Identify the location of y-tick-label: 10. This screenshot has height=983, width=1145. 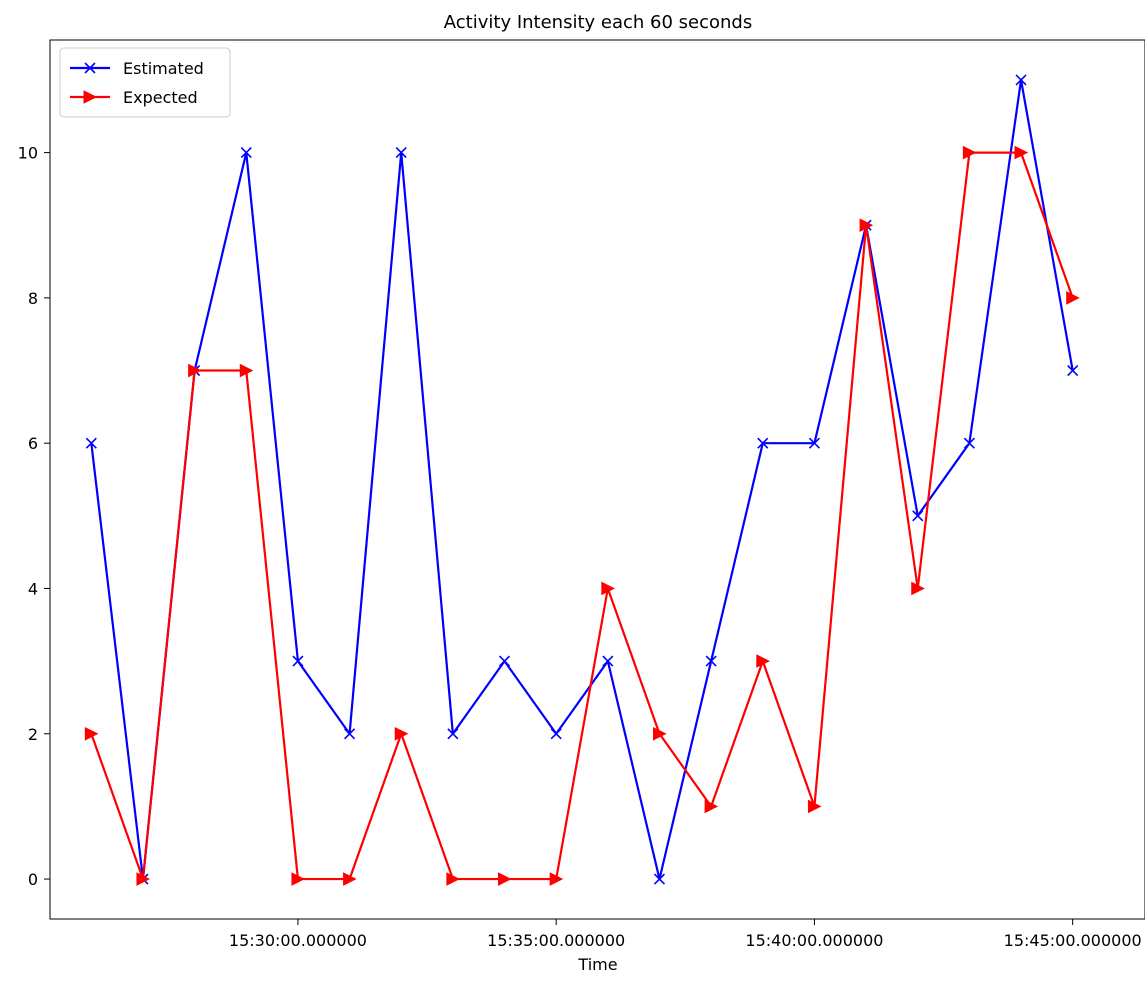
(28, 153).